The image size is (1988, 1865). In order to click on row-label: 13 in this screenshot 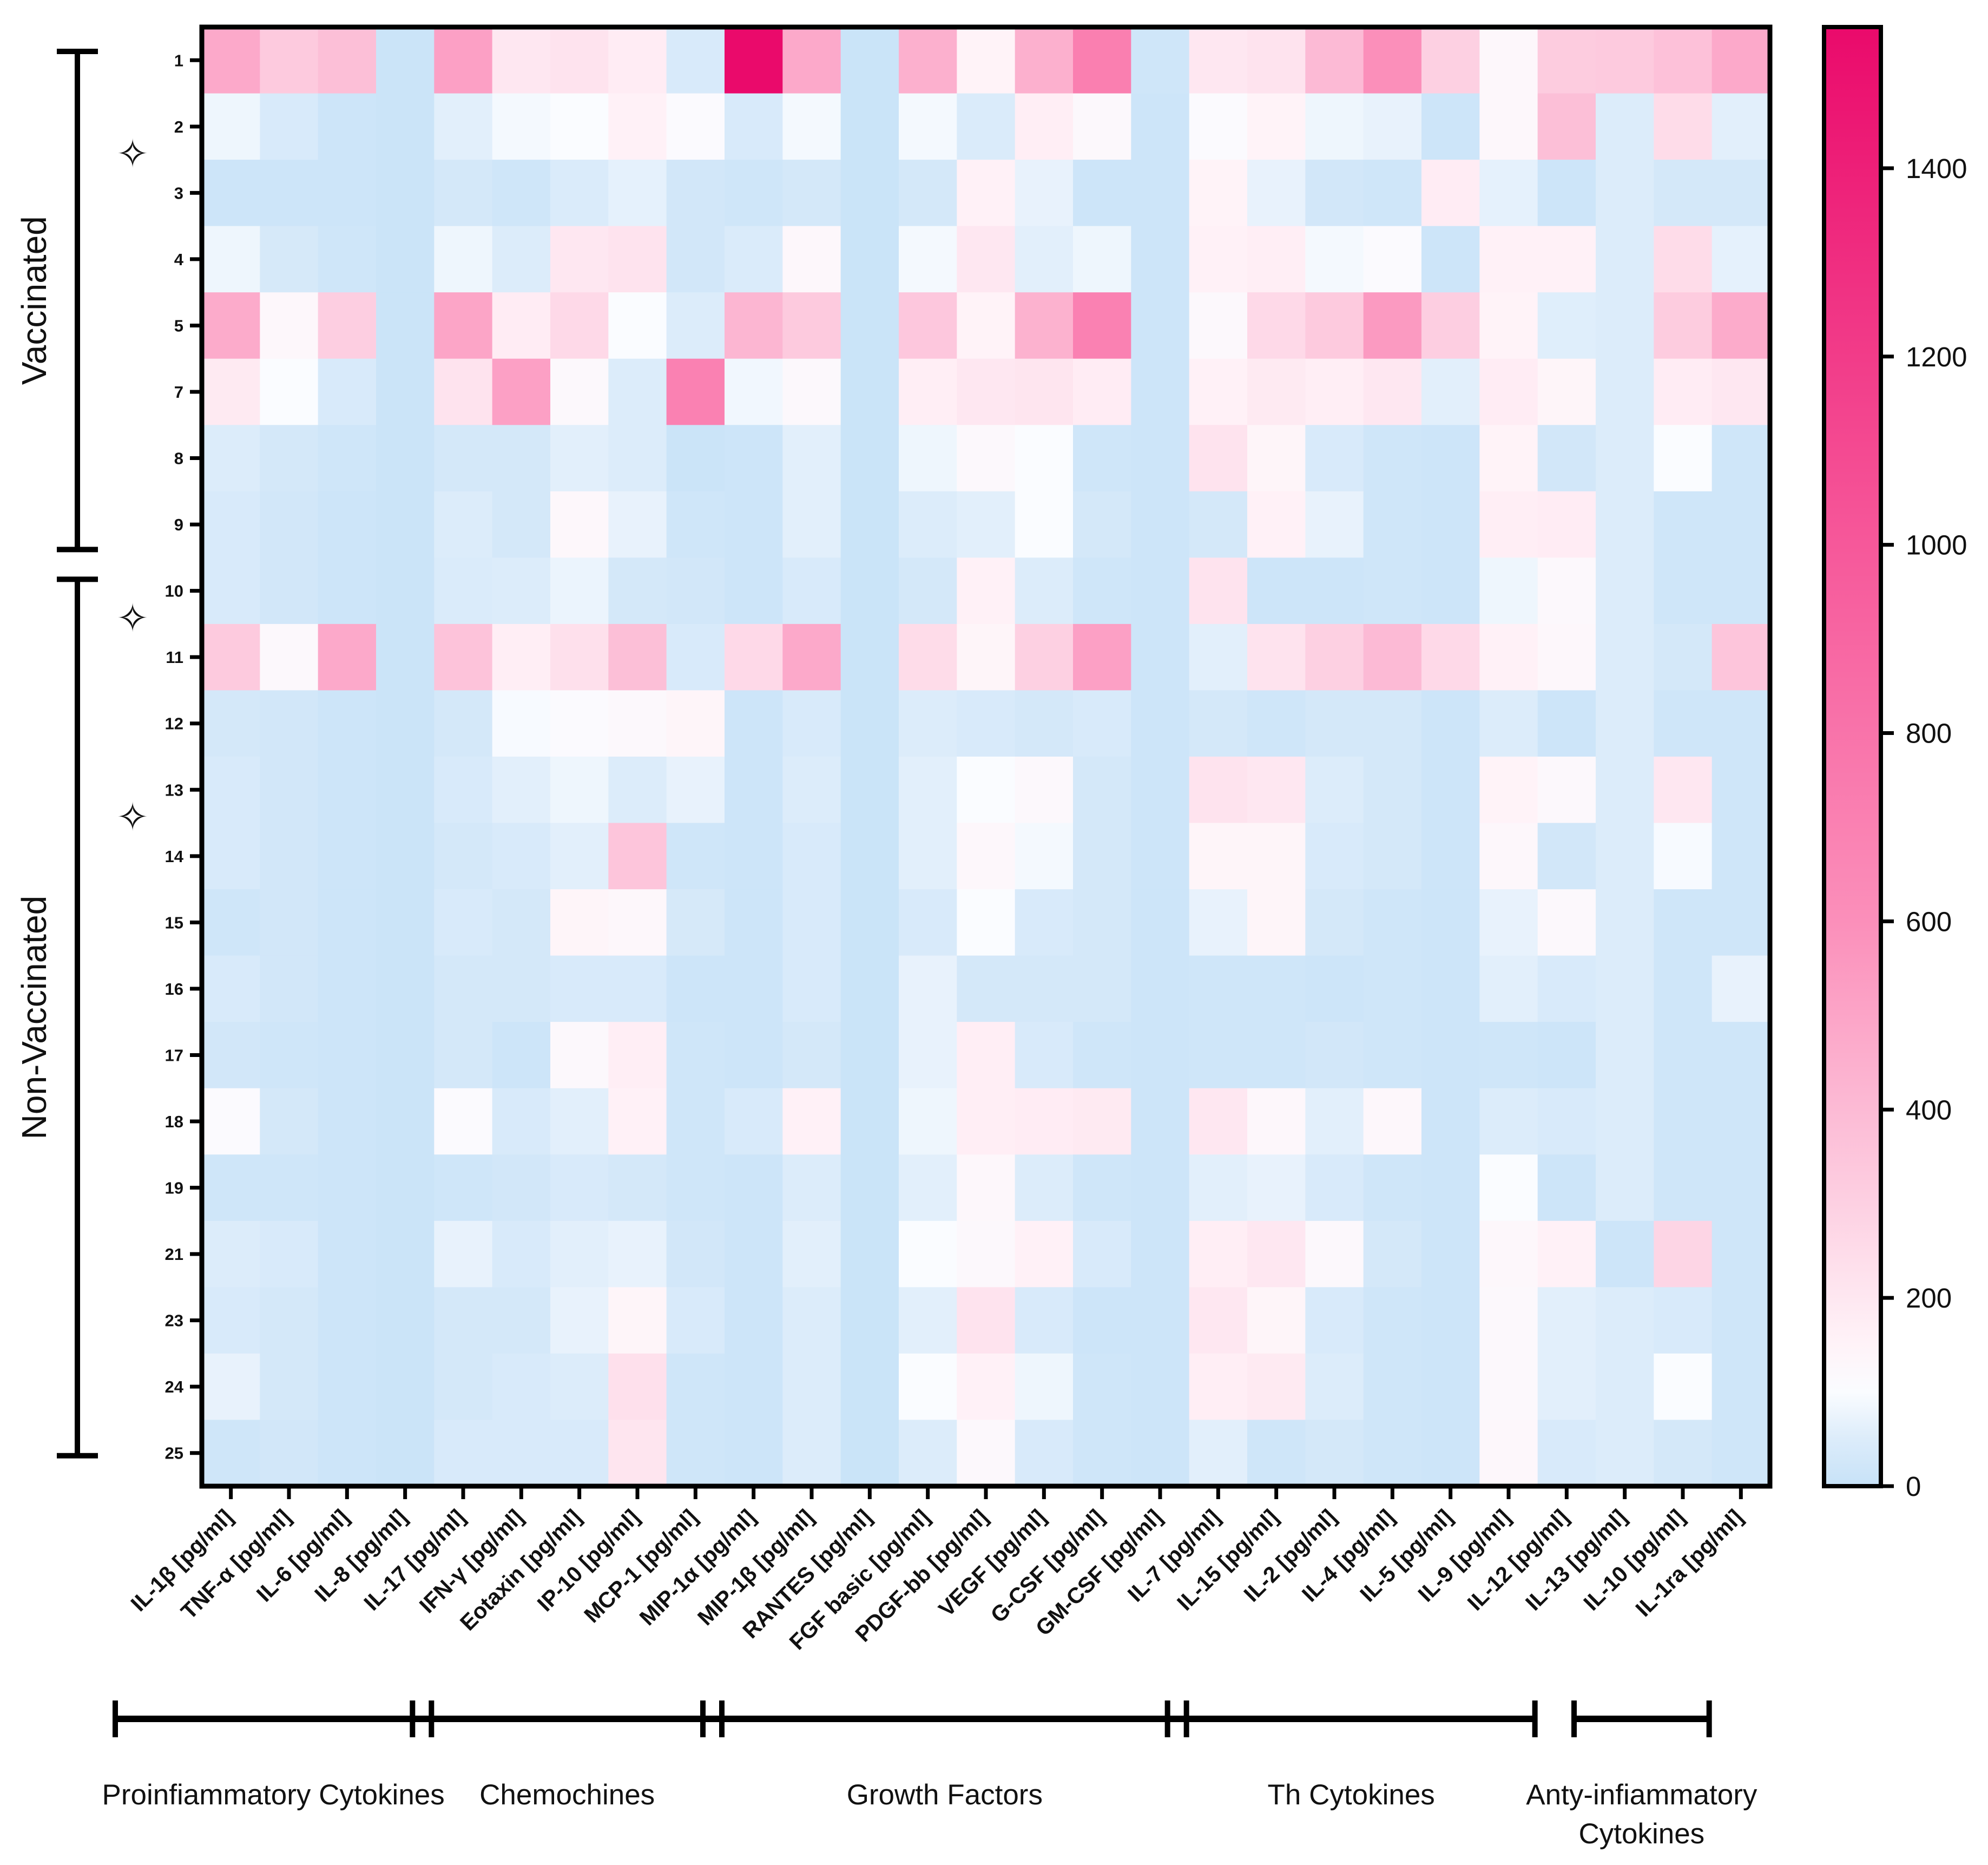, I will do `click(174, 790)`.